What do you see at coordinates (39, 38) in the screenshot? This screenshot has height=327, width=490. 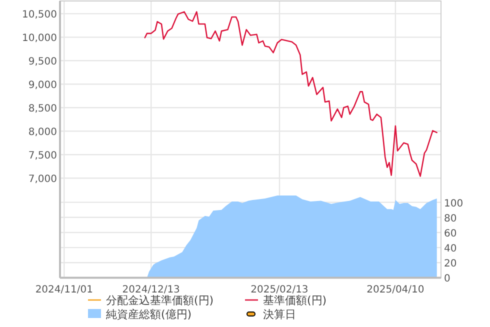 I see `y-tick-label: 10,000` at bounding box center [39, 38].